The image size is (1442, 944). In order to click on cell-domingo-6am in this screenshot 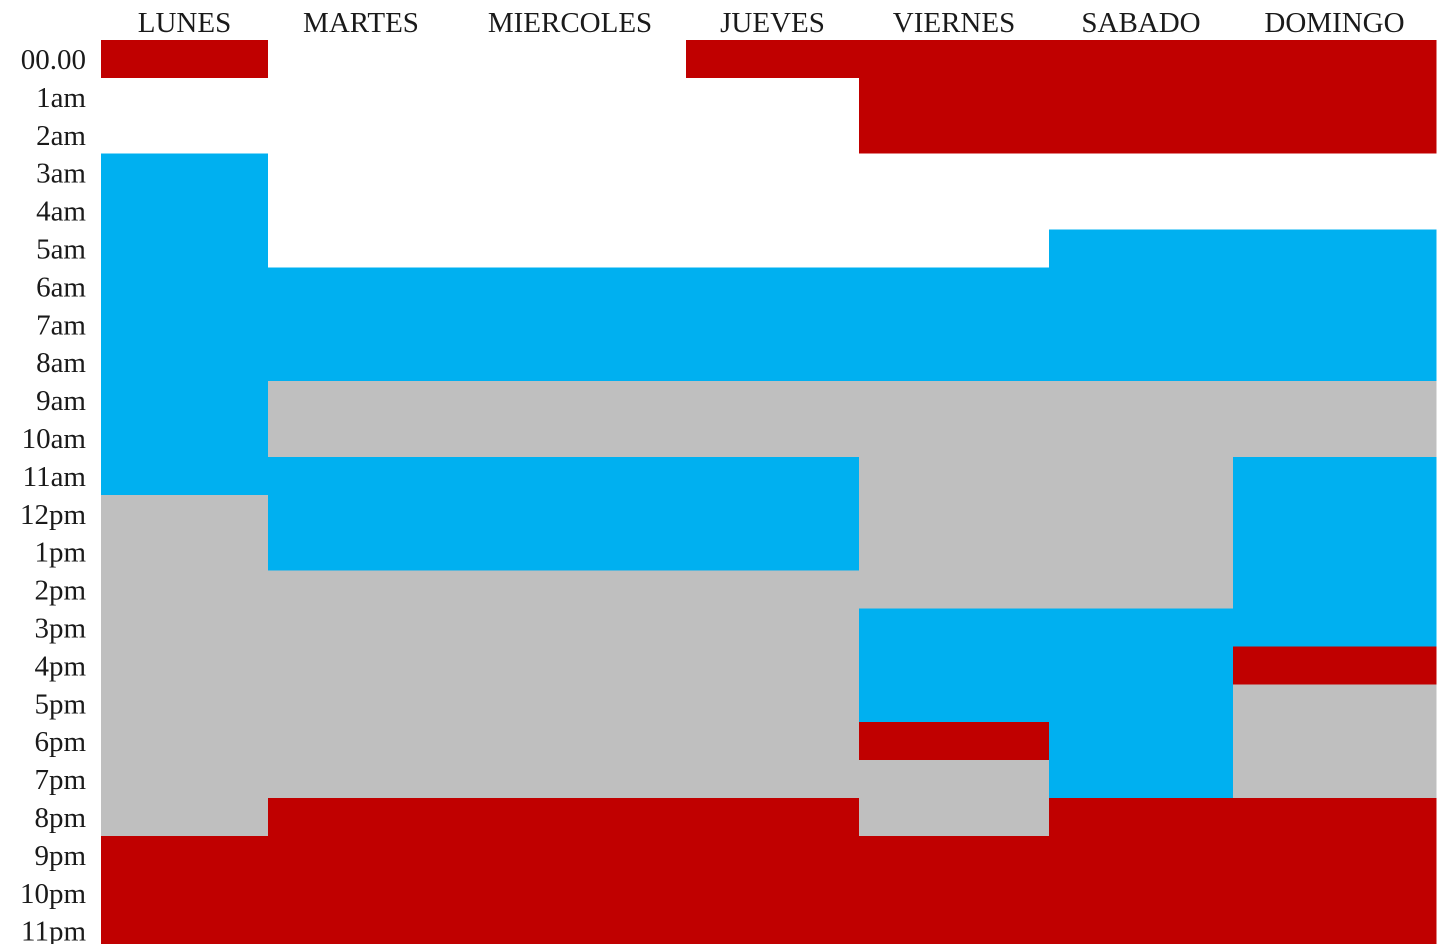, I will do `click(1335, 286)`.